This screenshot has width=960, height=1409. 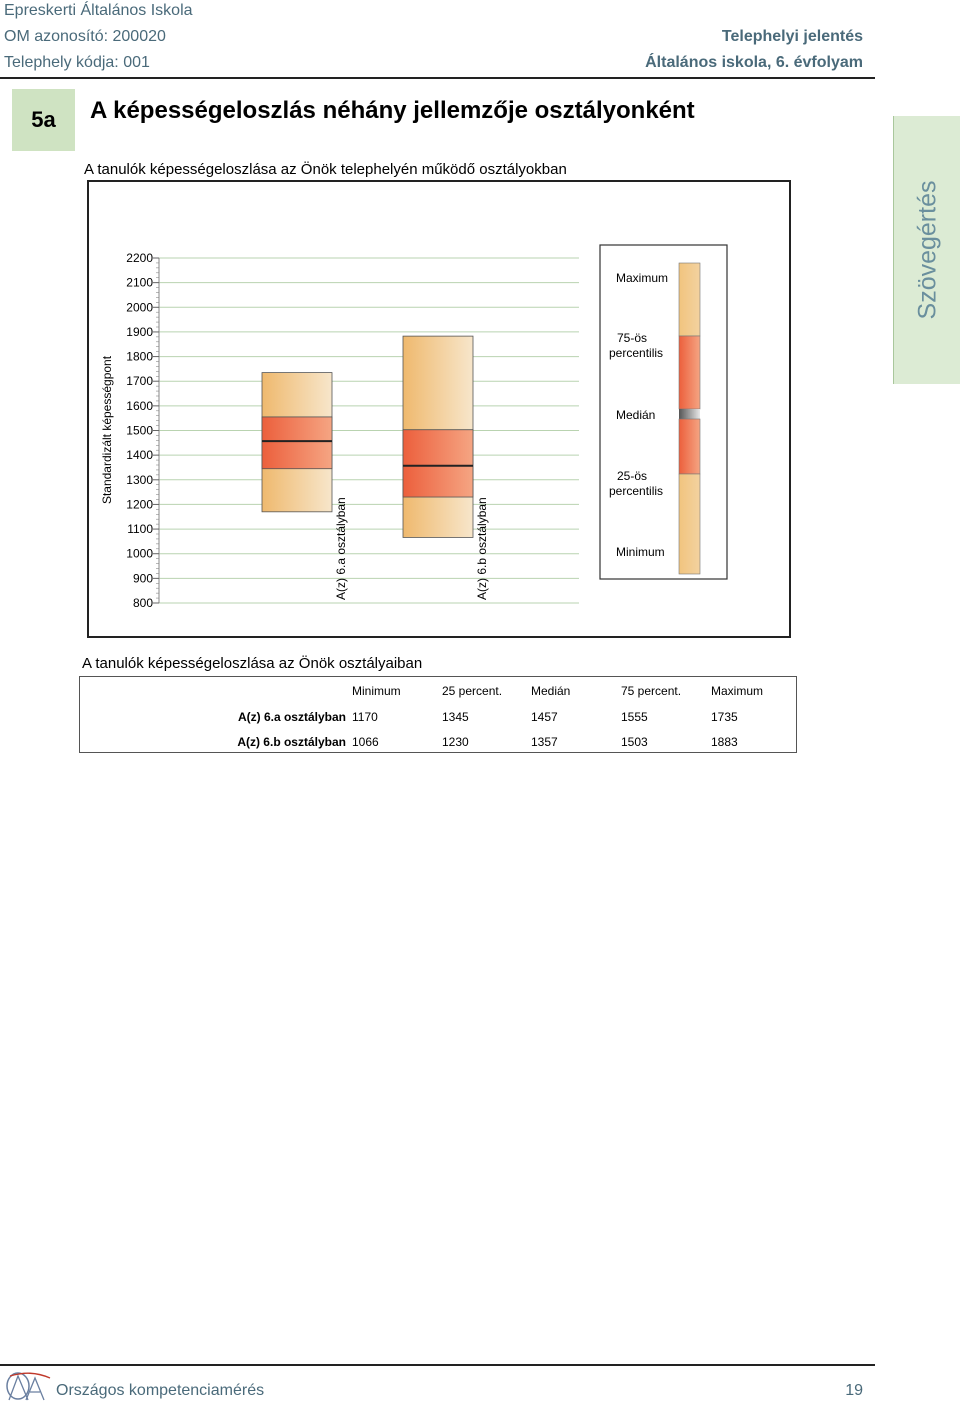 I want to click on legend-median: Medián, so click(x=635, y=415).